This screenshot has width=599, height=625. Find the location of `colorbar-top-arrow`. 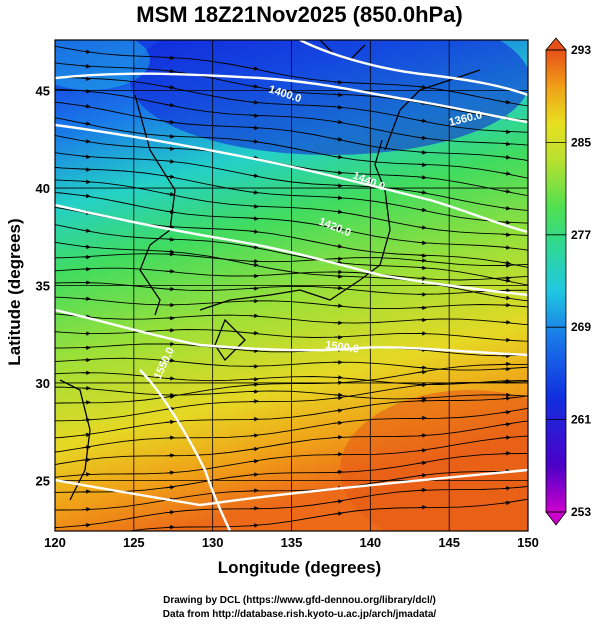

colorbar-top-arrow is located at coordinates (556, 44).